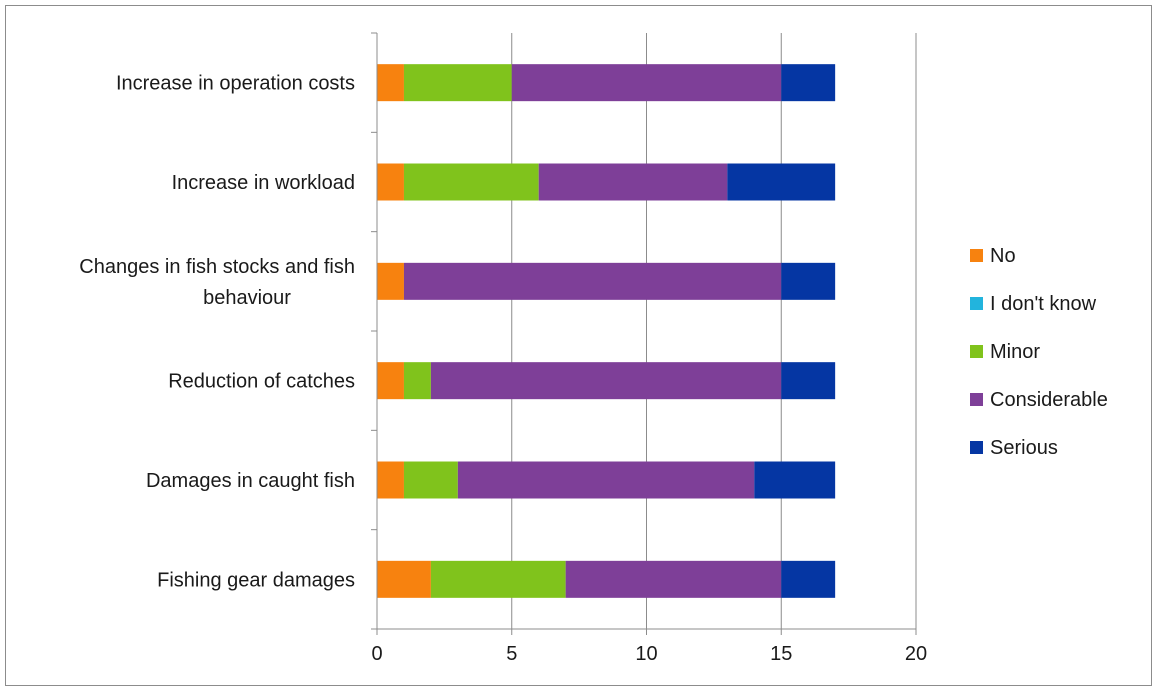  Describe the element at coordinates (261, 382) in the screenshot. I see `category-label: Reduction of catches` at that location.